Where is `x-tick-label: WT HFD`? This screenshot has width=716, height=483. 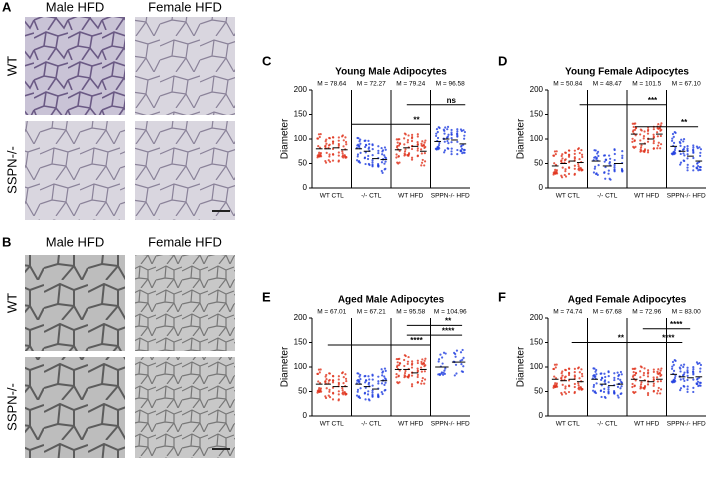 x-tick-label: WT HFD is located at coordinates (410, 196).